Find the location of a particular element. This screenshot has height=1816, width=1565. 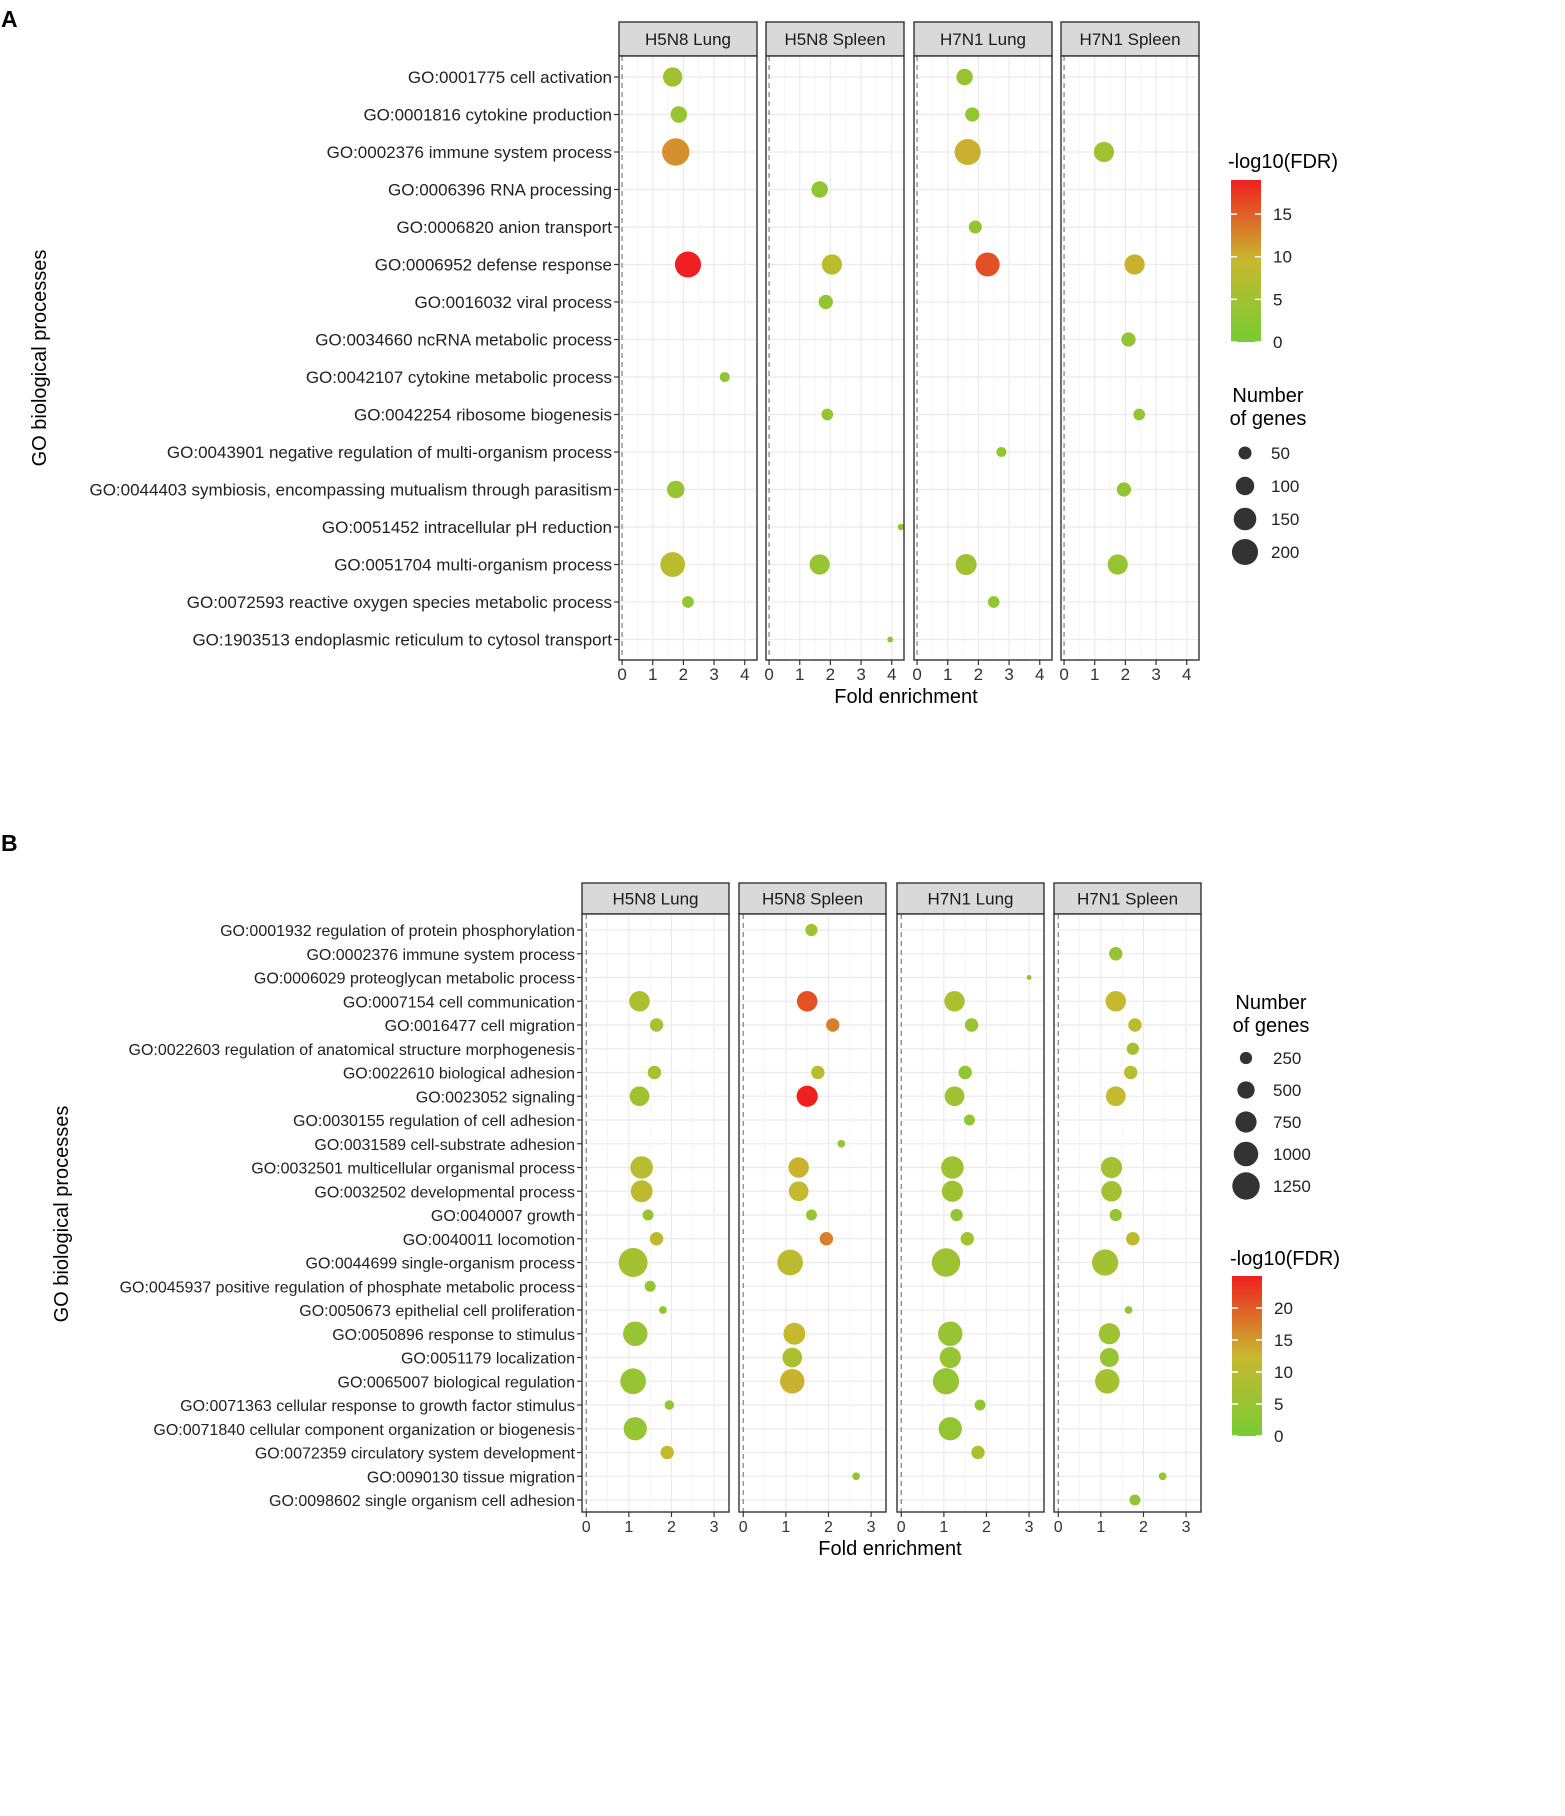

y-category-label: GO:0090130 tissue migration is located at coordinates (471, 1477).